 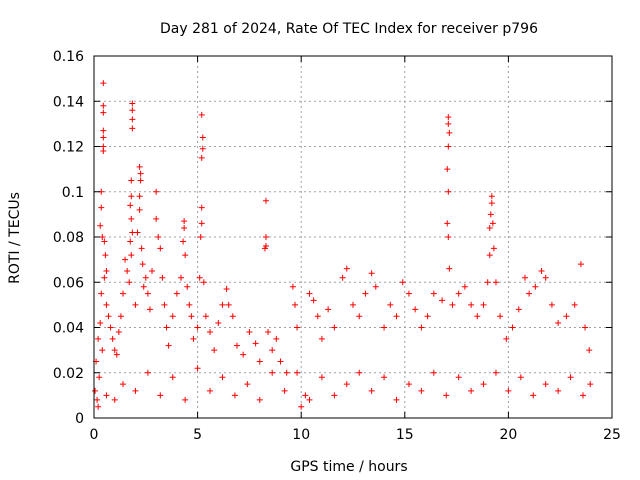 I want to click on y-axis-label: ROTI / TECUs, so click(x=15, y=238).